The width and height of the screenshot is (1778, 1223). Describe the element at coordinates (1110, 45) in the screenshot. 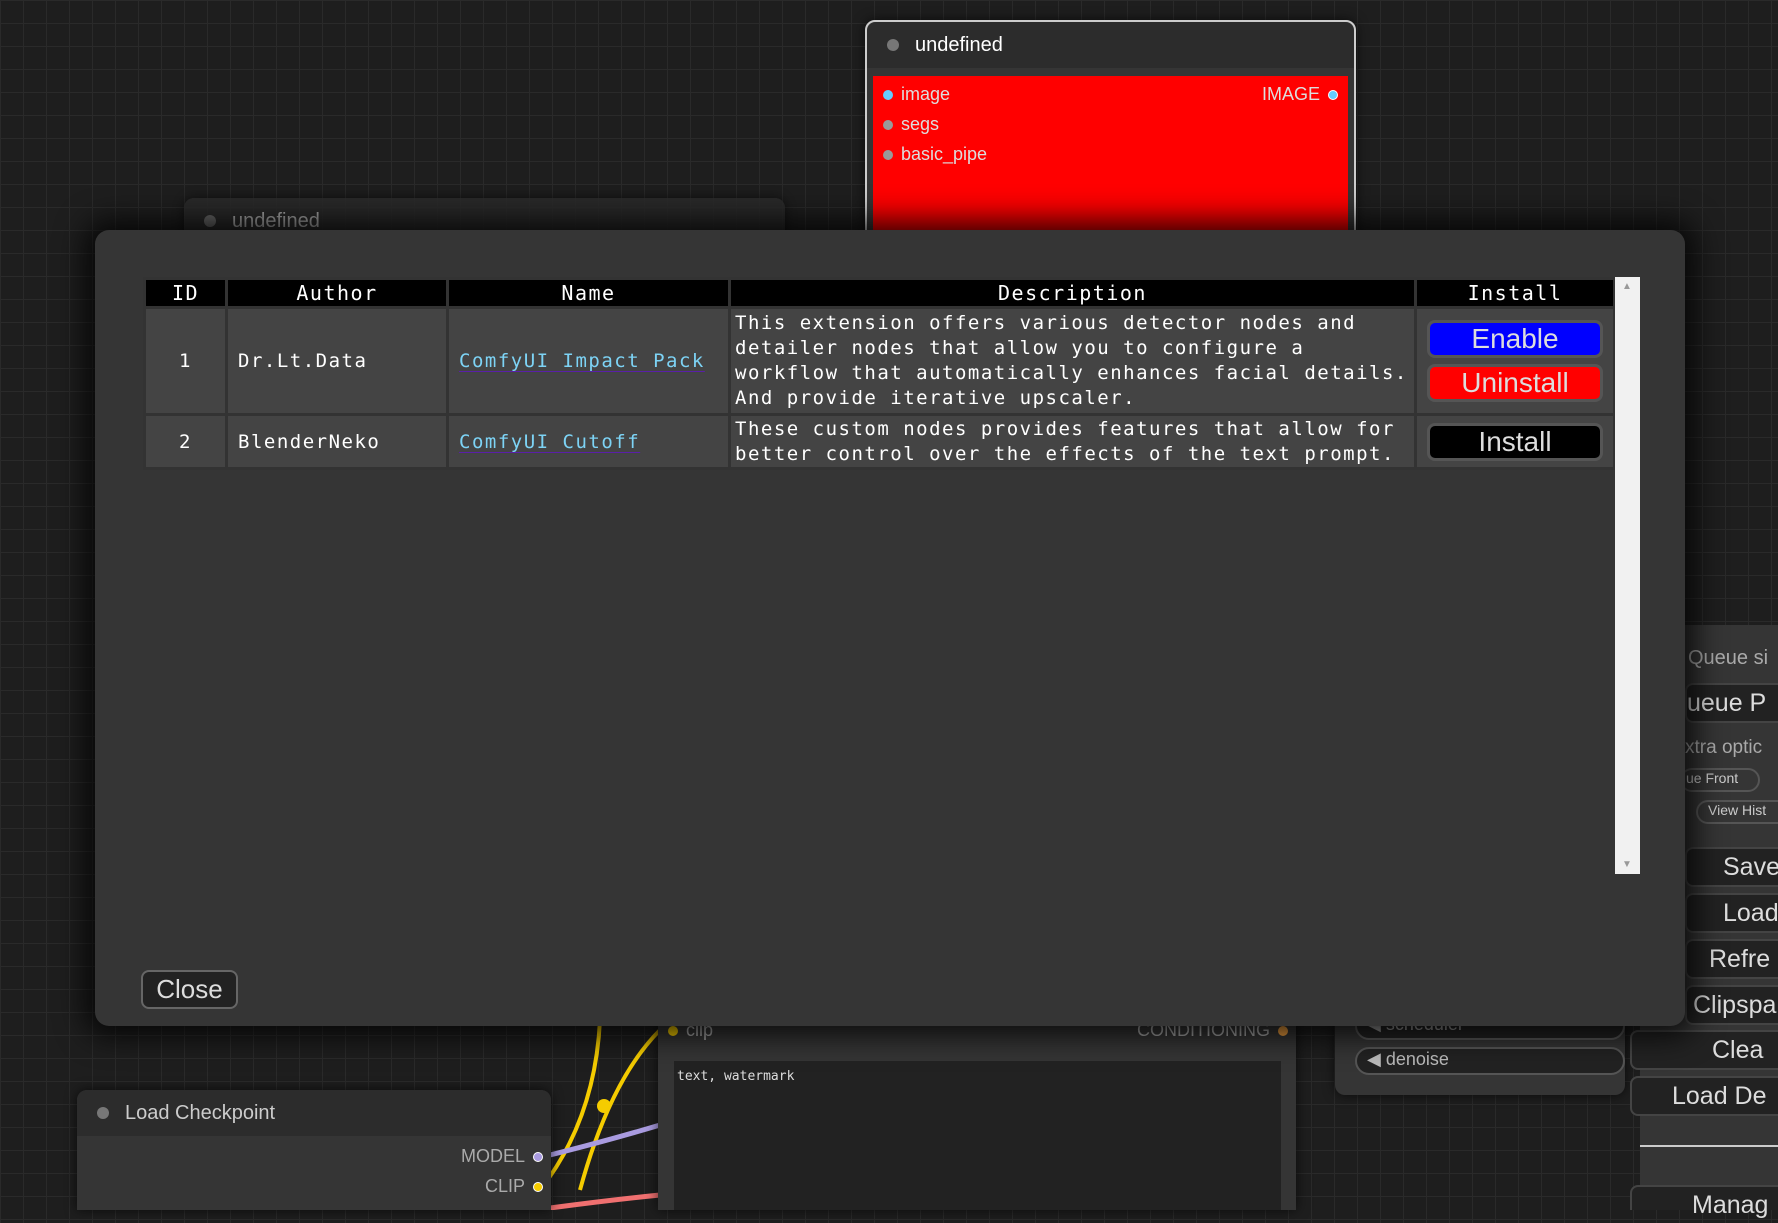

I see `node-title: undefined` at that location.